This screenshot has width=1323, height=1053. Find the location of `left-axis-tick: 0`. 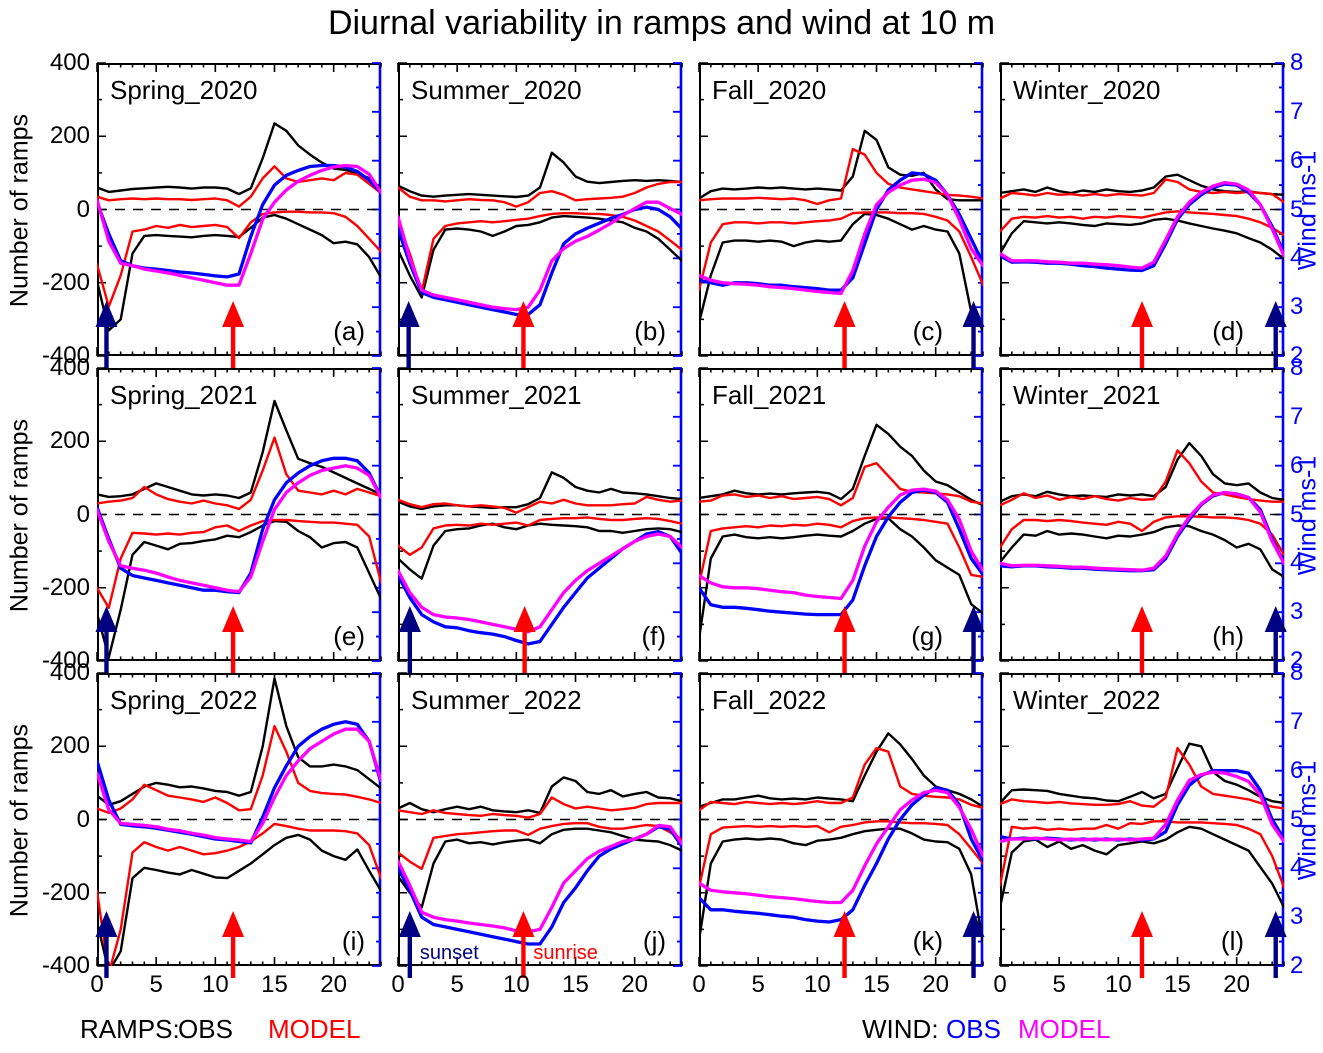

left-axis-tick: 0 is located at coordinates (83, 209).